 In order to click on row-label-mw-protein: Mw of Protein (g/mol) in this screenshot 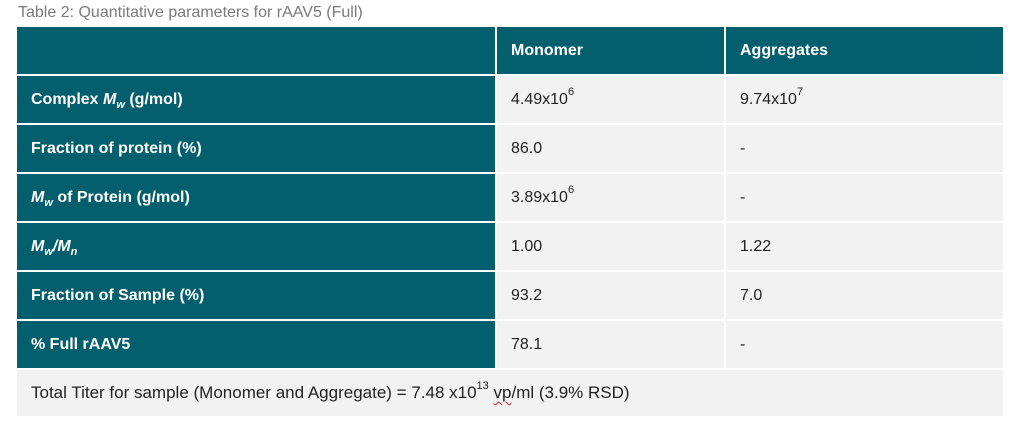, I will do `click(257, 198)`.